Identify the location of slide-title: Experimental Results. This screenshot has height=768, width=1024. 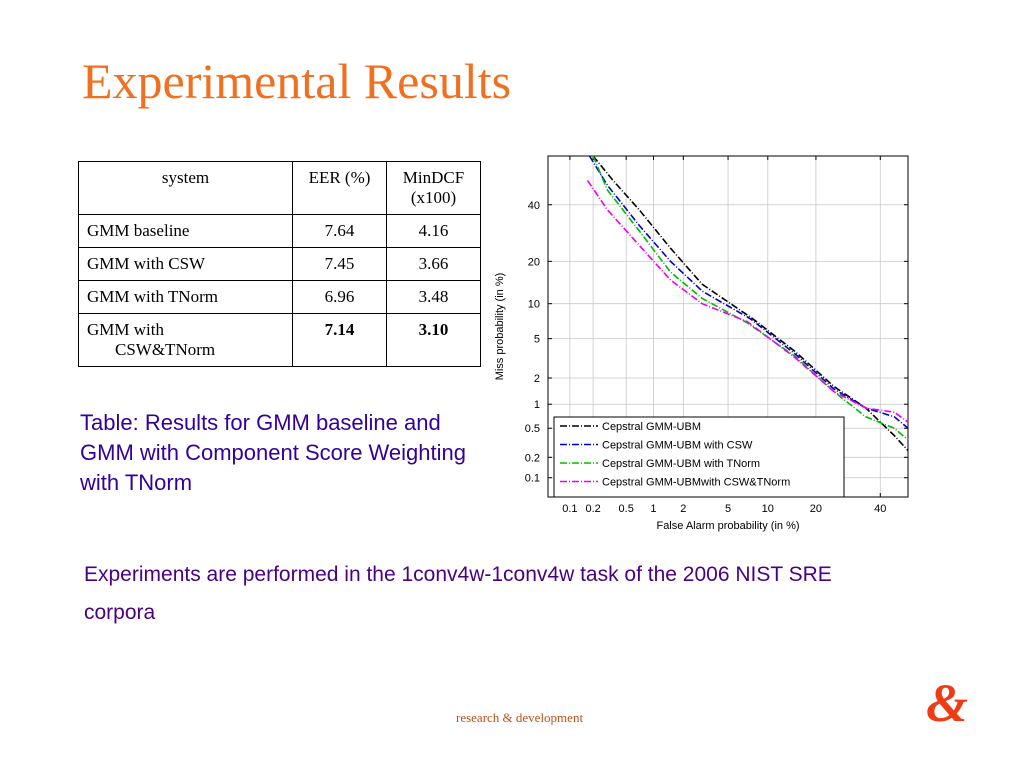
(297, 81).